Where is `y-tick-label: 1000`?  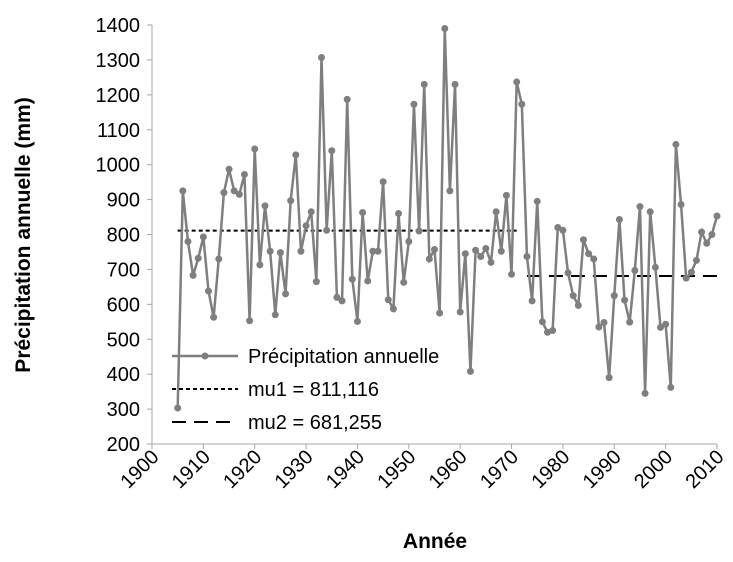 y-tick-label: 1000 is located at coordinates (118, 166).